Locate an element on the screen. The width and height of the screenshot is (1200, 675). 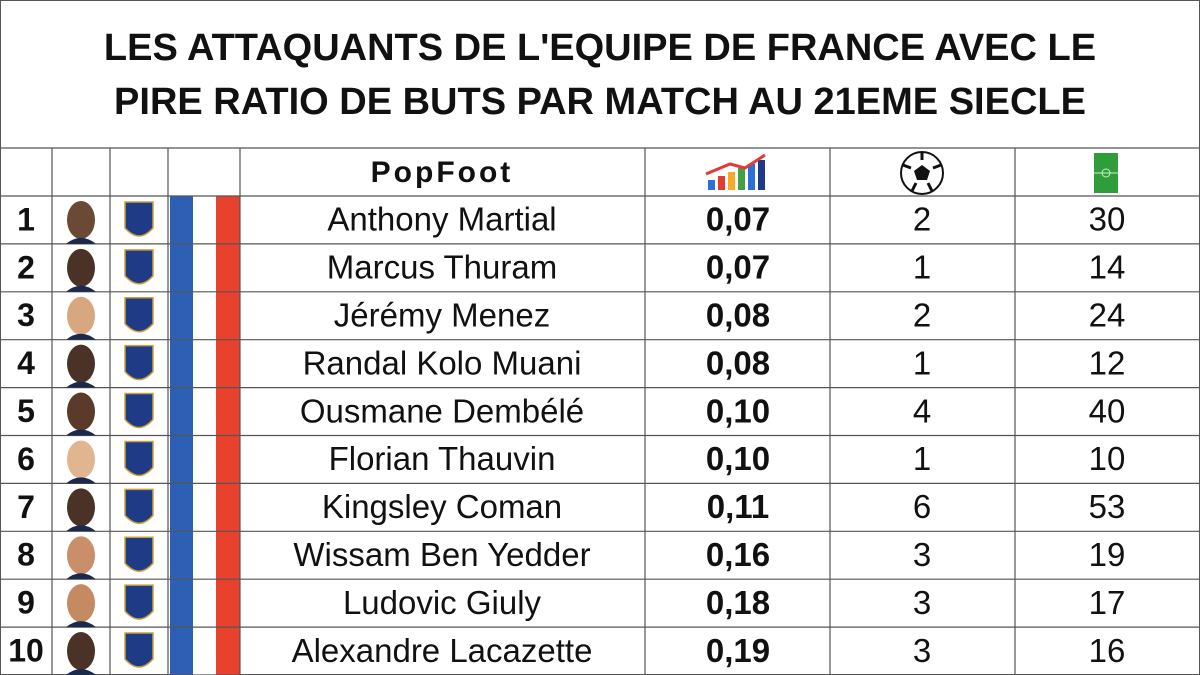
player-name: Wissam Ben Yedder is located at coordinates (441, 554).